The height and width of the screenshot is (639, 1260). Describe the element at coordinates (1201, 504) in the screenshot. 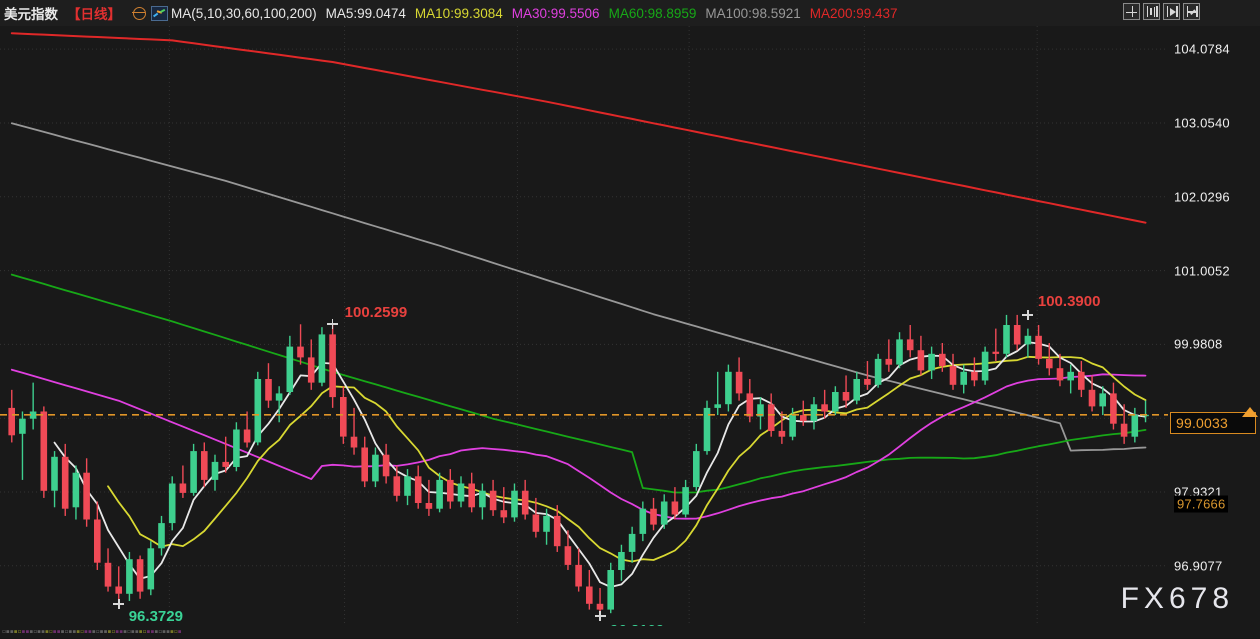

I see `secondary-price-label: 97.7666` at that location.